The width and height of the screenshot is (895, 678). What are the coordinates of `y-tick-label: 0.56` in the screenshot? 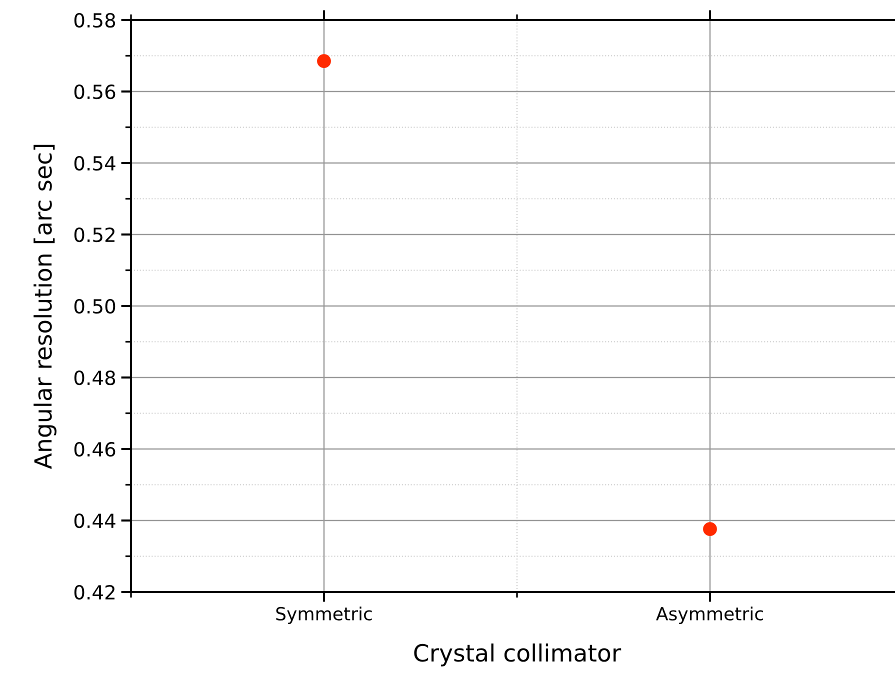 It's located at (95, 92).